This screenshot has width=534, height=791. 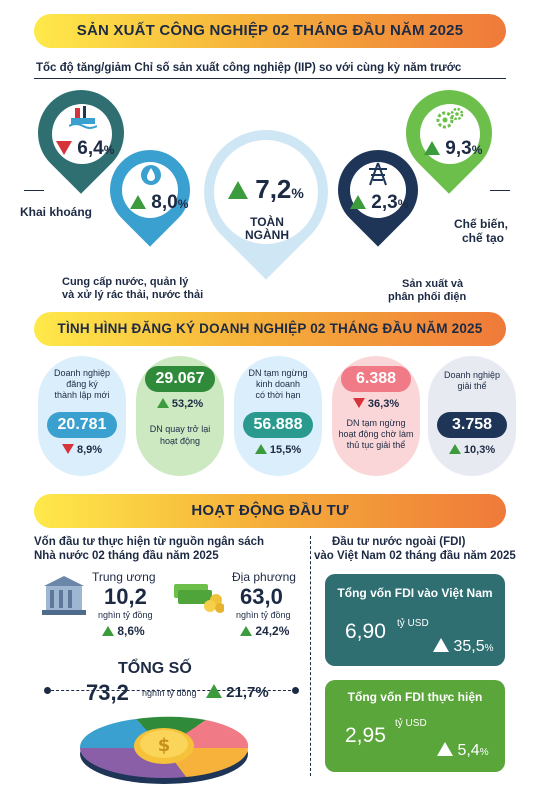 What do you see at coordinates (403, 204) in the screenshot?
I see `electricity-unit: %` at bounding box center [403, 204].